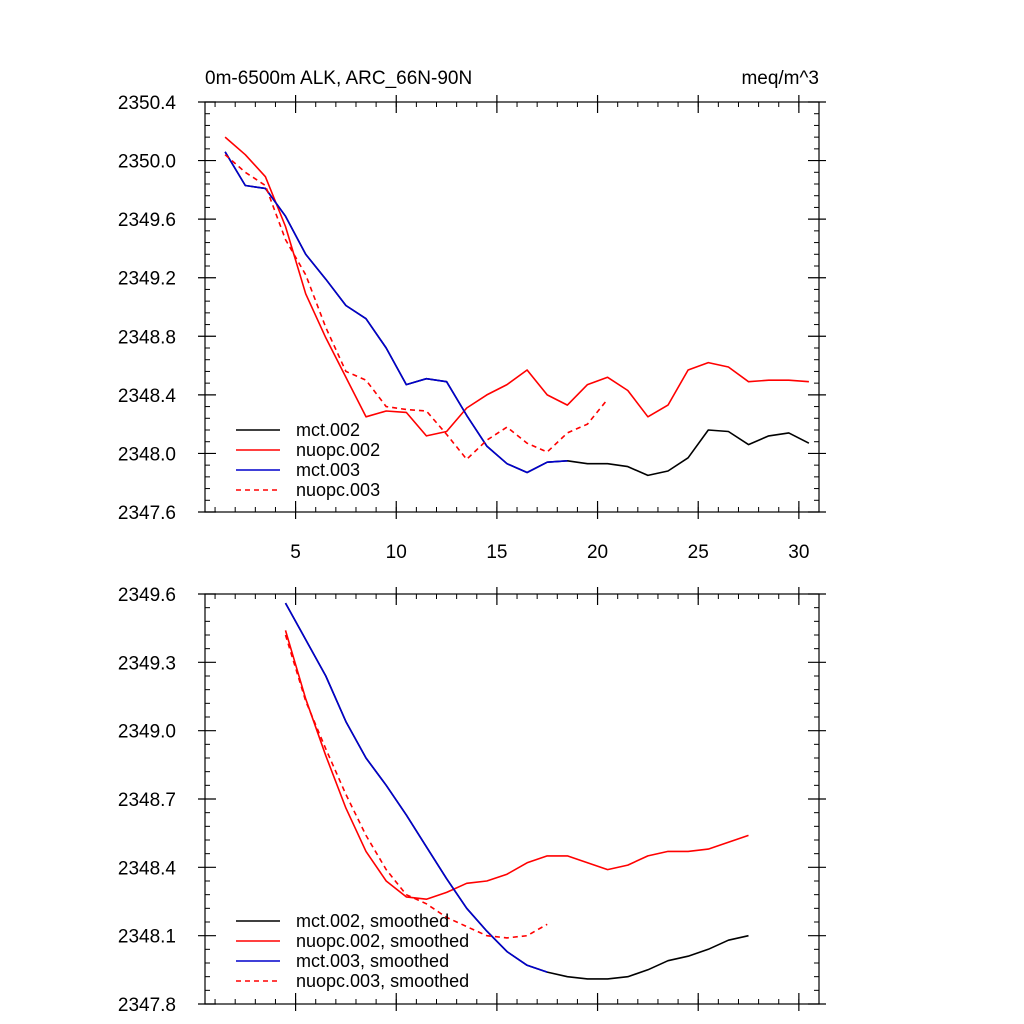 This screenshot has height=1024, width=1024. I want to click on top-y-tick-label: 2350.0, so click(147, 162).